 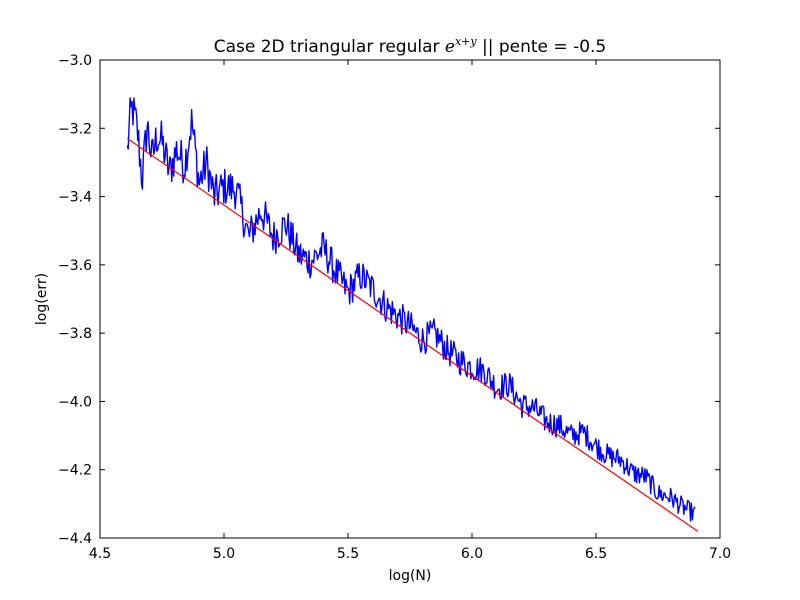 I want to click on y-tick-label: −3.6, so click(x=75, y=266).